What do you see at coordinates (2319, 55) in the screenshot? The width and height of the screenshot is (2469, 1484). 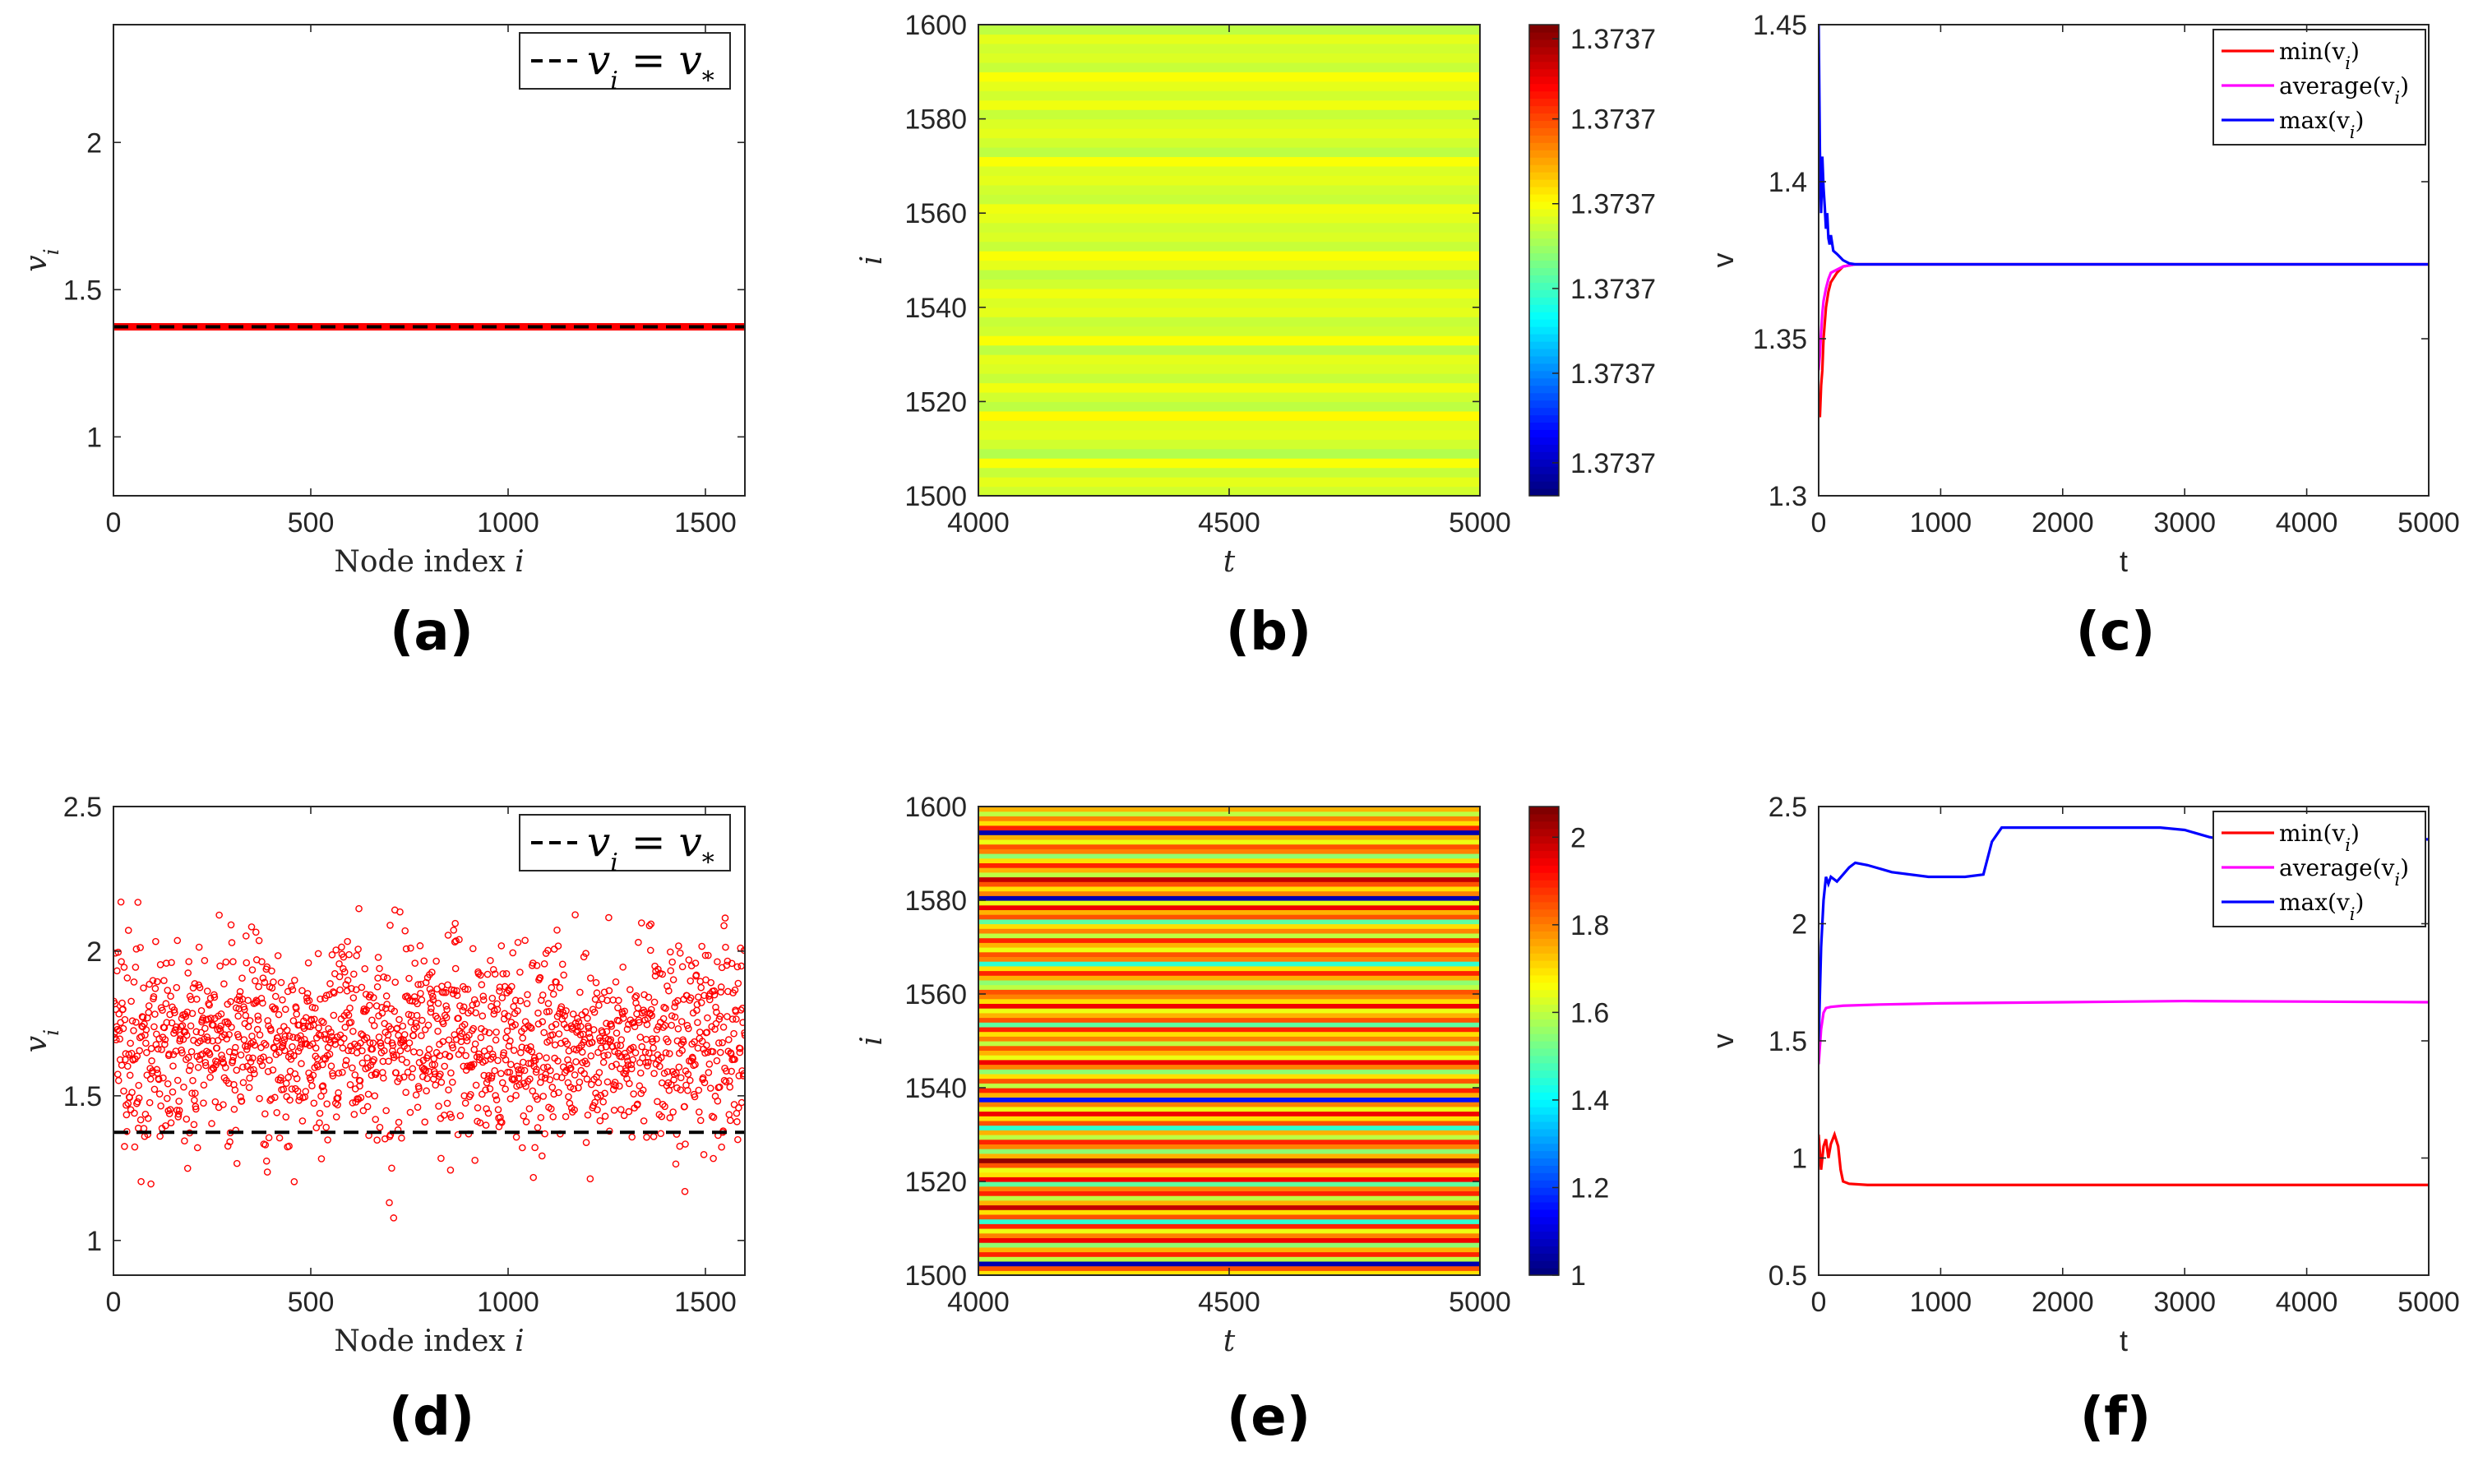 I see `legend-label: min(vi)` at bounding box center [2319, 55].